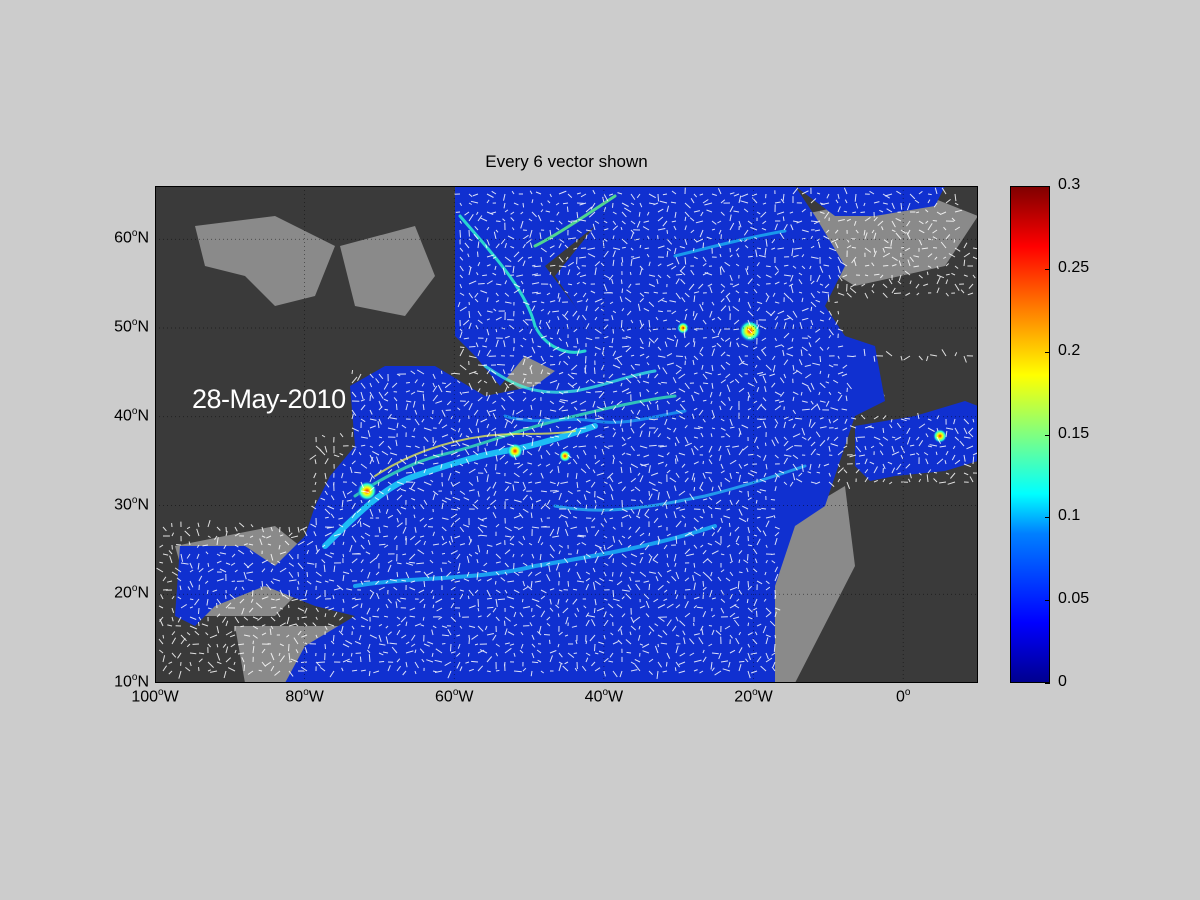  What do you see at coordinates (131, 326) in the screenshot?
I see `lat-tick-label: 50oN` at bounding box center [131, 326].